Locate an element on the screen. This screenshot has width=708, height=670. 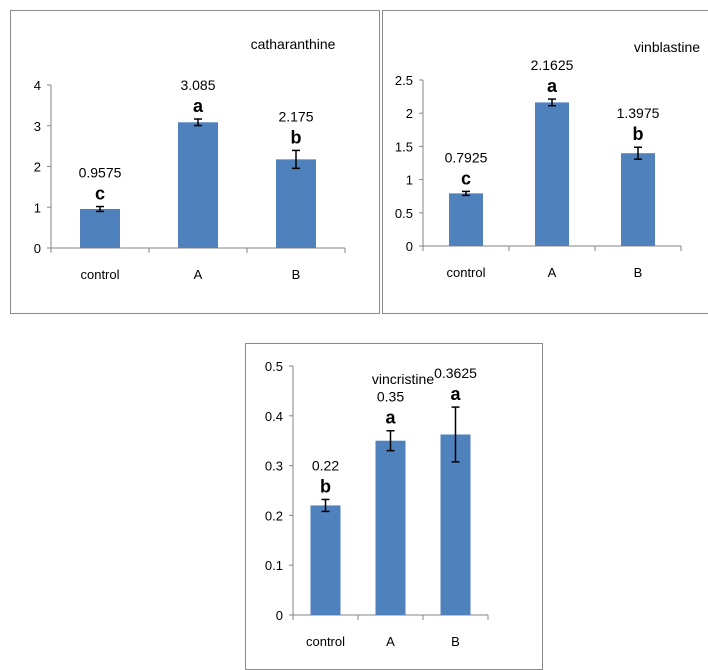
data-label: 3.085 is located at coordinates (197, 85).